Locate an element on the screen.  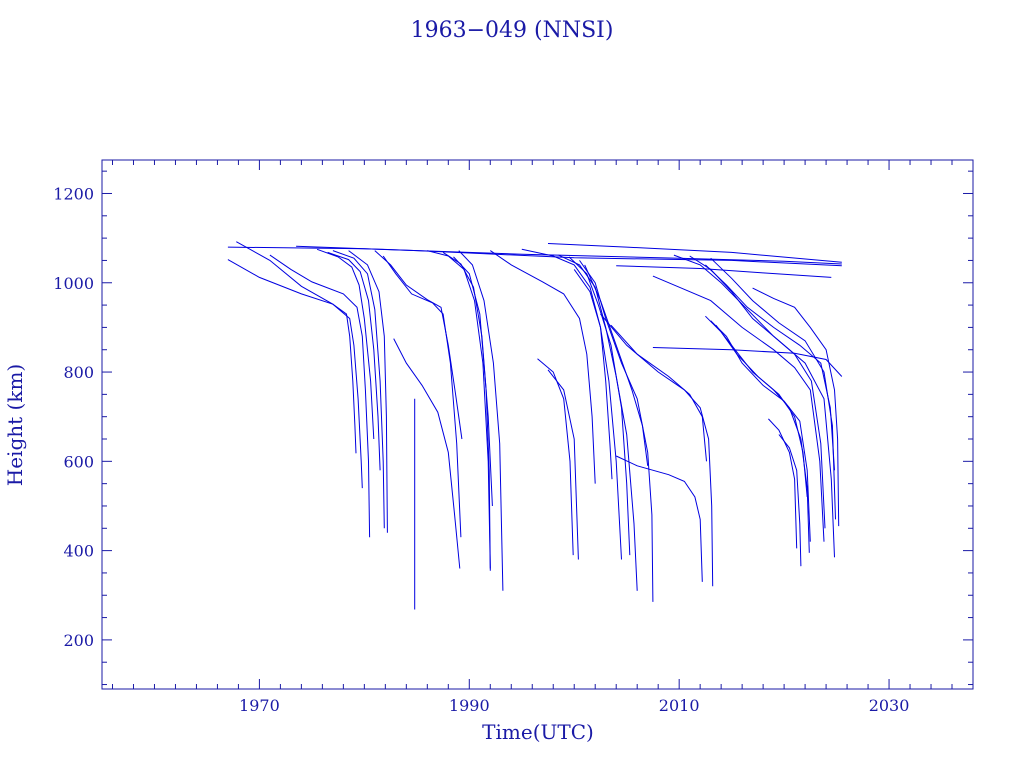
chart-title: 1963−049 (NNSI) is located at coordinates (512, 30).